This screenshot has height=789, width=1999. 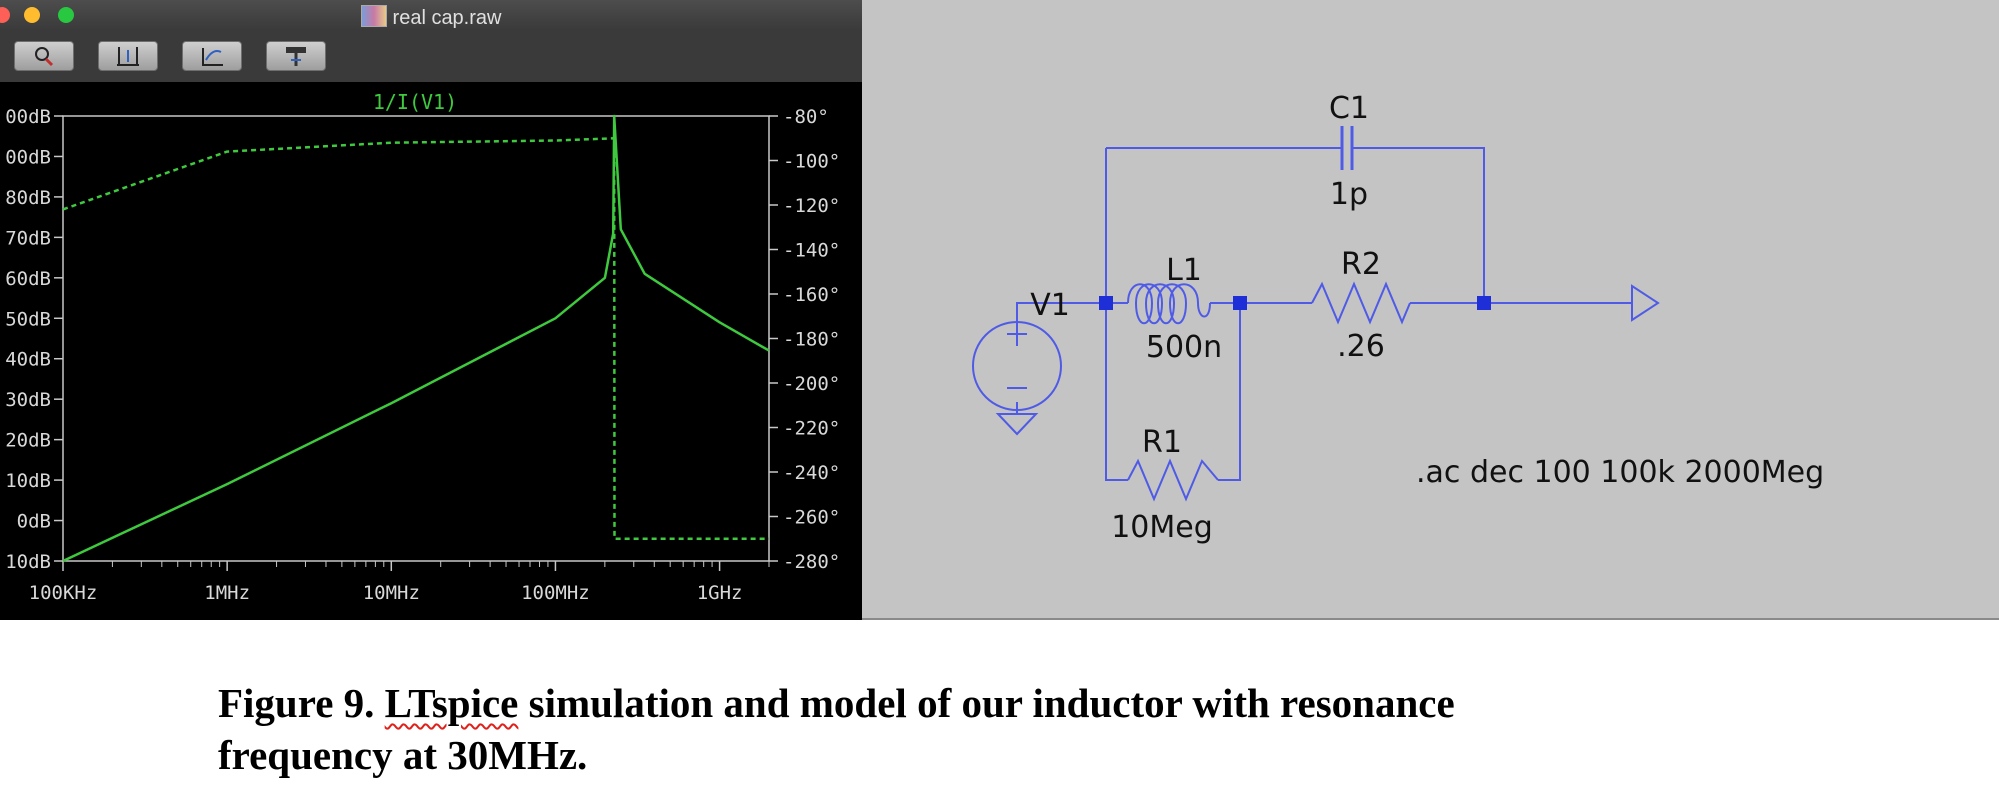 I want to click on magnitude-tick-label: 70dB, so click(x=28, y=238).